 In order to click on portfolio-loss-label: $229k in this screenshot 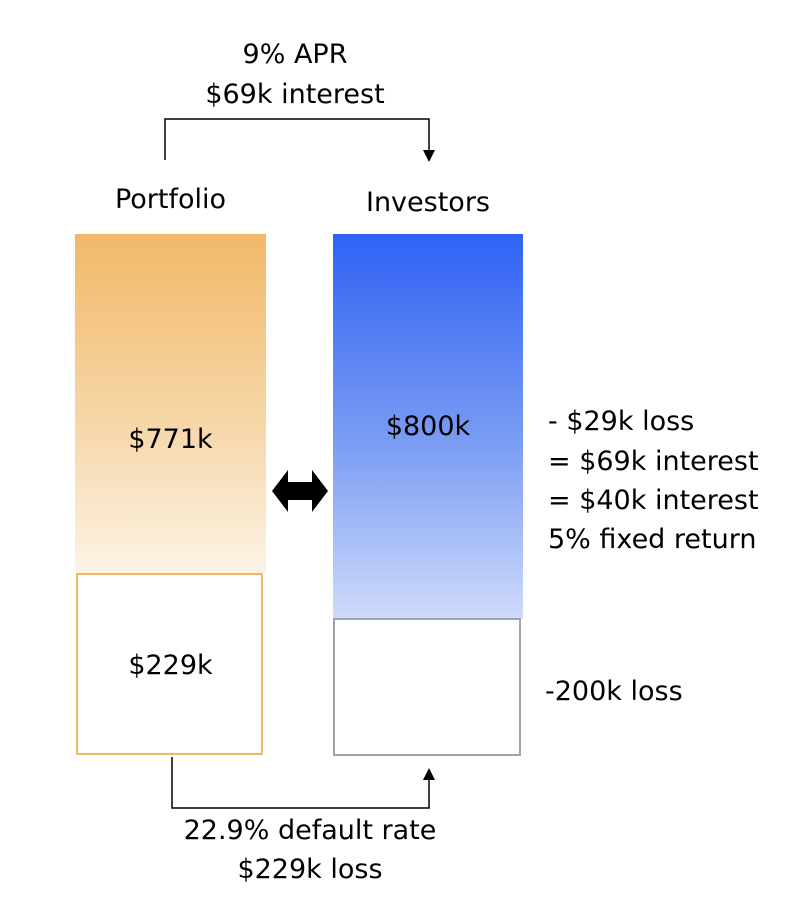, I will do `click(170, 665)`.